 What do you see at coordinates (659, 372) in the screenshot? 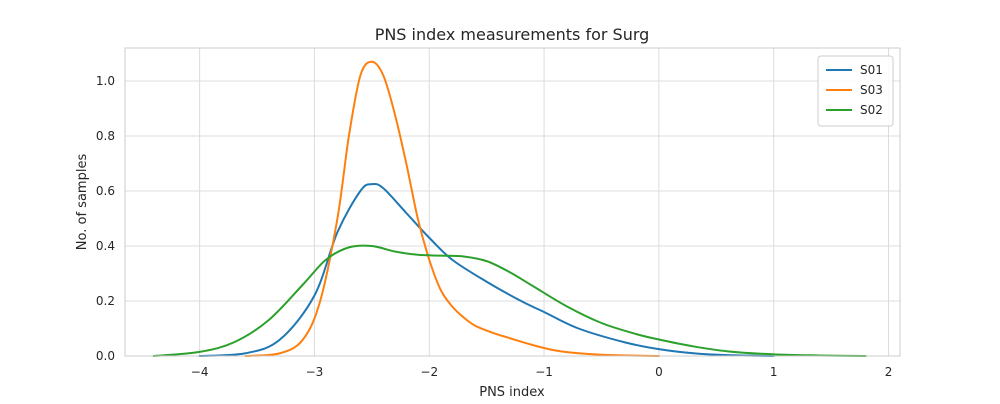
I see `x-tick-label: 0` at bounding box center [659, 372].